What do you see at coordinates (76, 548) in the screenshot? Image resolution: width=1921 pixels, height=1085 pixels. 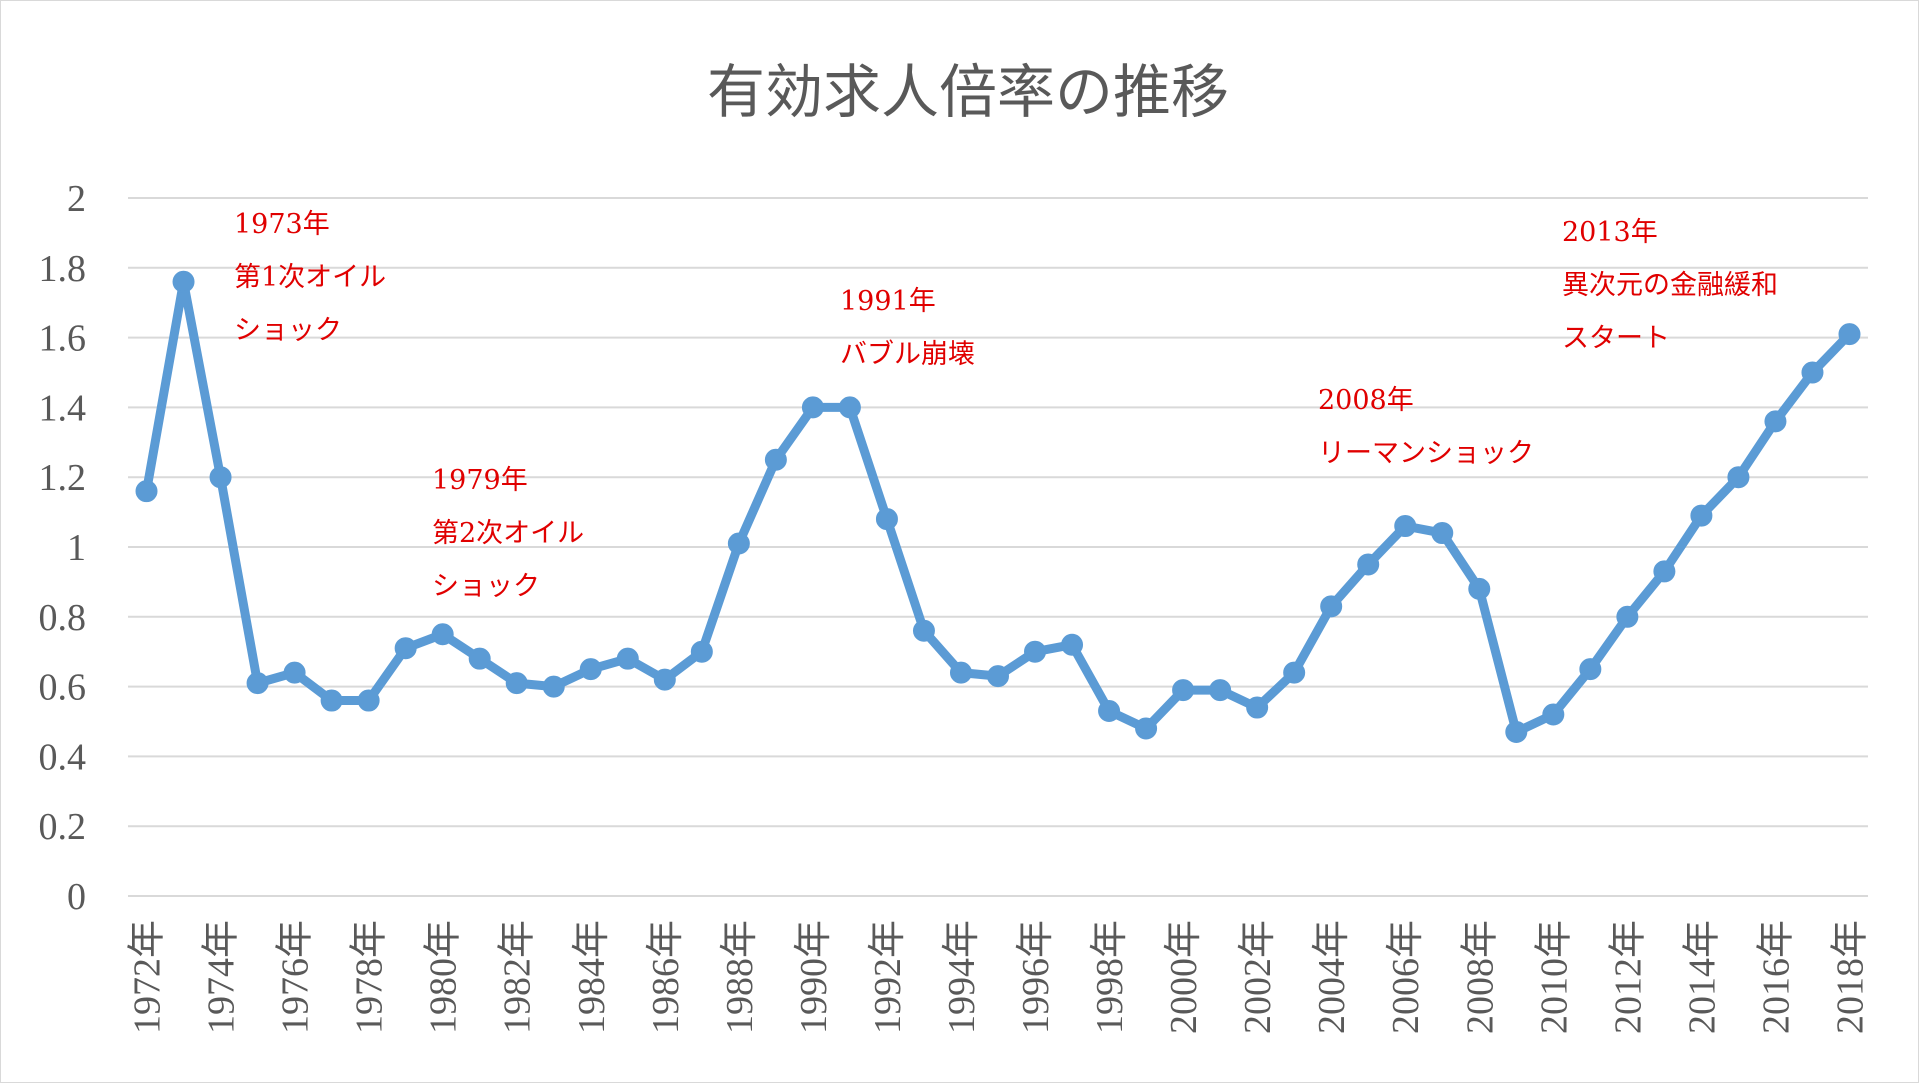 I see `y-tick-label: 1` at bounding box center [76, 548].